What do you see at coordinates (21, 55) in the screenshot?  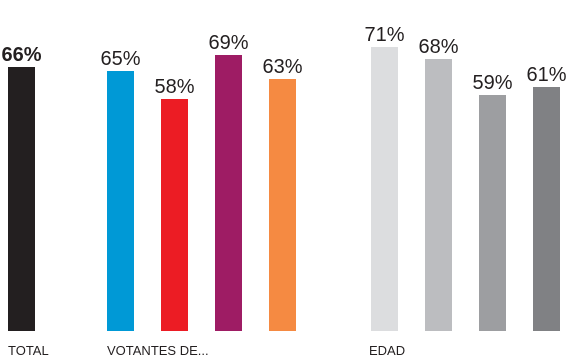 I see `bar-value-label-0-0: 66%` at bounding box center [21, 55].